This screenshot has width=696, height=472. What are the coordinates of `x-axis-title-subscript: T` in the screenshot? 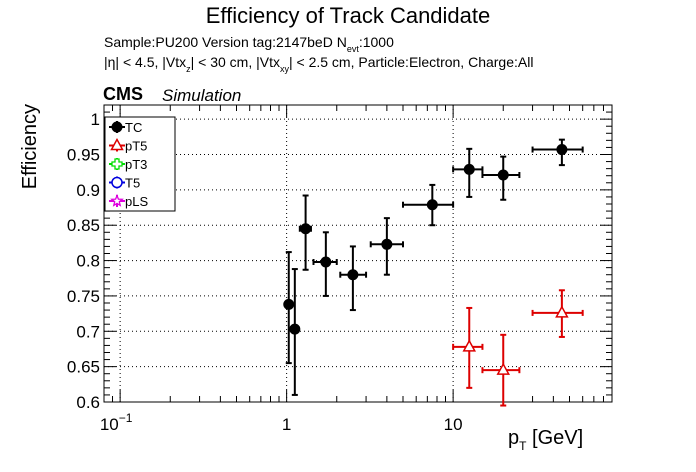 It's located at (523, 446).